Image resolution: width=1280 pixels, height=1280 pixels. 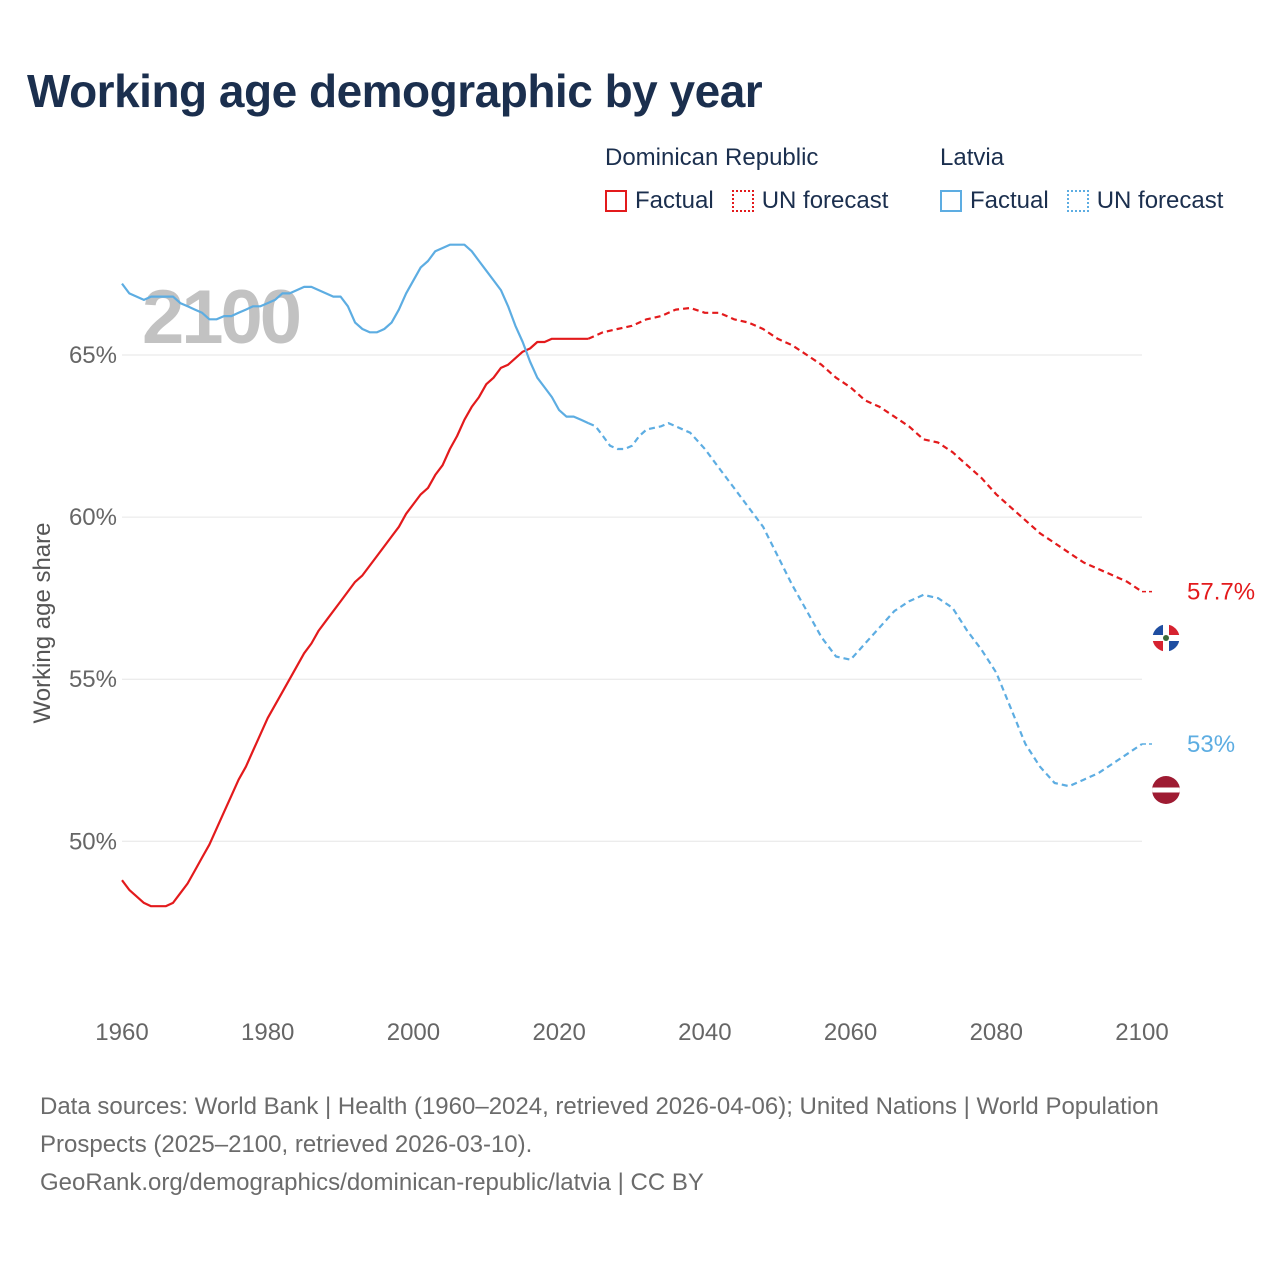 I want to click on x-axis-ticks: 1960 1980 2000 2020 2040 2060 2080 2100, so click(x=631, y=1032).